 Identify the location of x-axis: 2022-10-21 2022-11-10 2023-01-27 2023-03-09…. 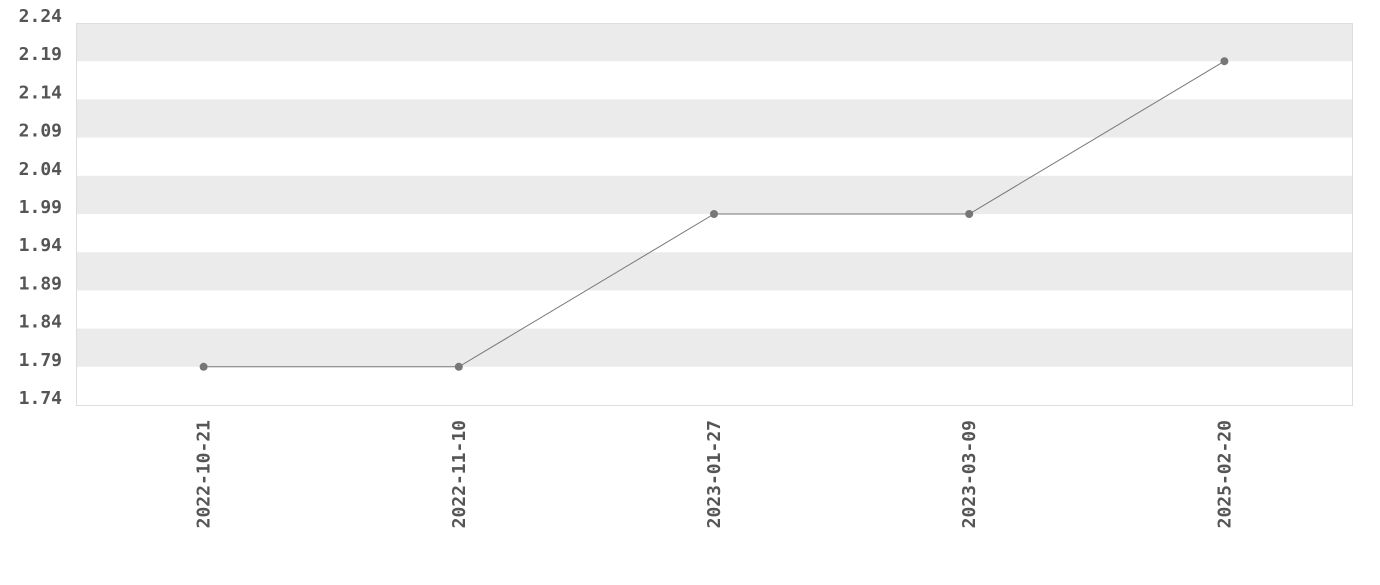
(715, 474).